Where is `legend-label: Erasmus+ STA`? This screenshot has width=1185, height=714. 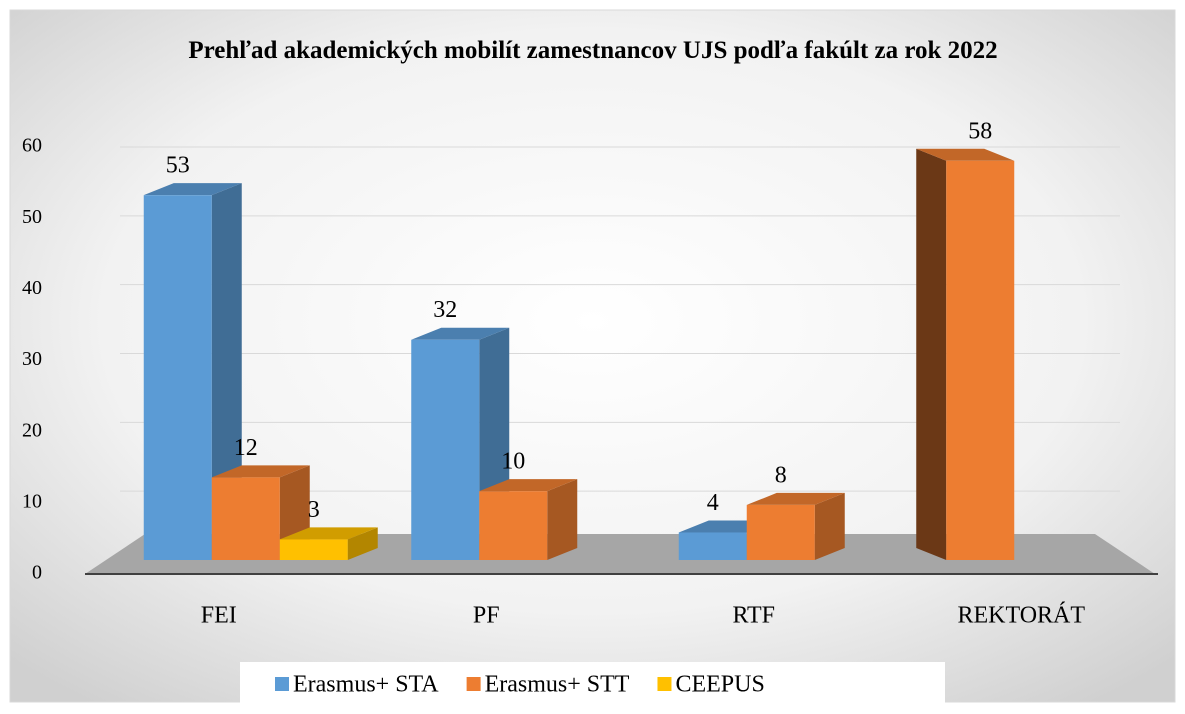
legend-label: Erasmus+ STA is located at coordinates (366, 685).